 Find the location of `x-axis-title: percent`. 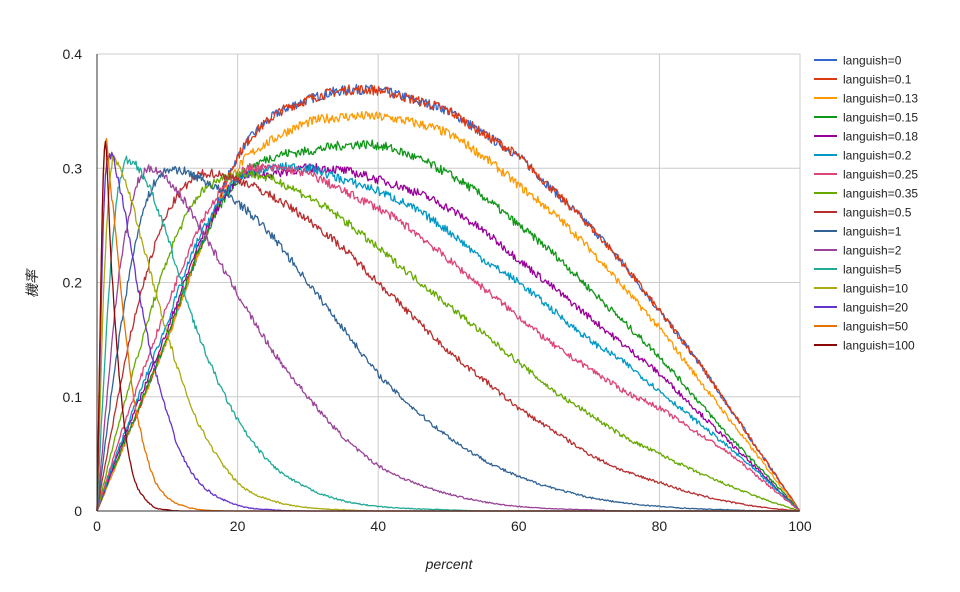

x-axis-title: percent is located at coordinates (449, 564).